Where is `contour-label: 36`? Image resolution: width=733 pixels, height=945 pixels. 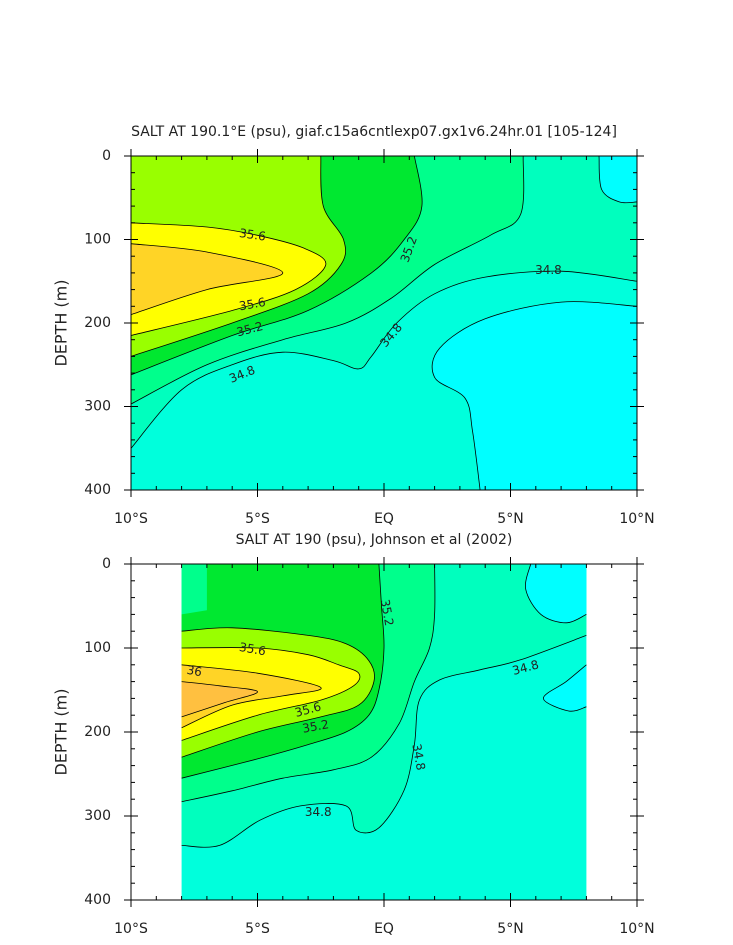
contour-label: 36 is located at coordinates (194, 671).